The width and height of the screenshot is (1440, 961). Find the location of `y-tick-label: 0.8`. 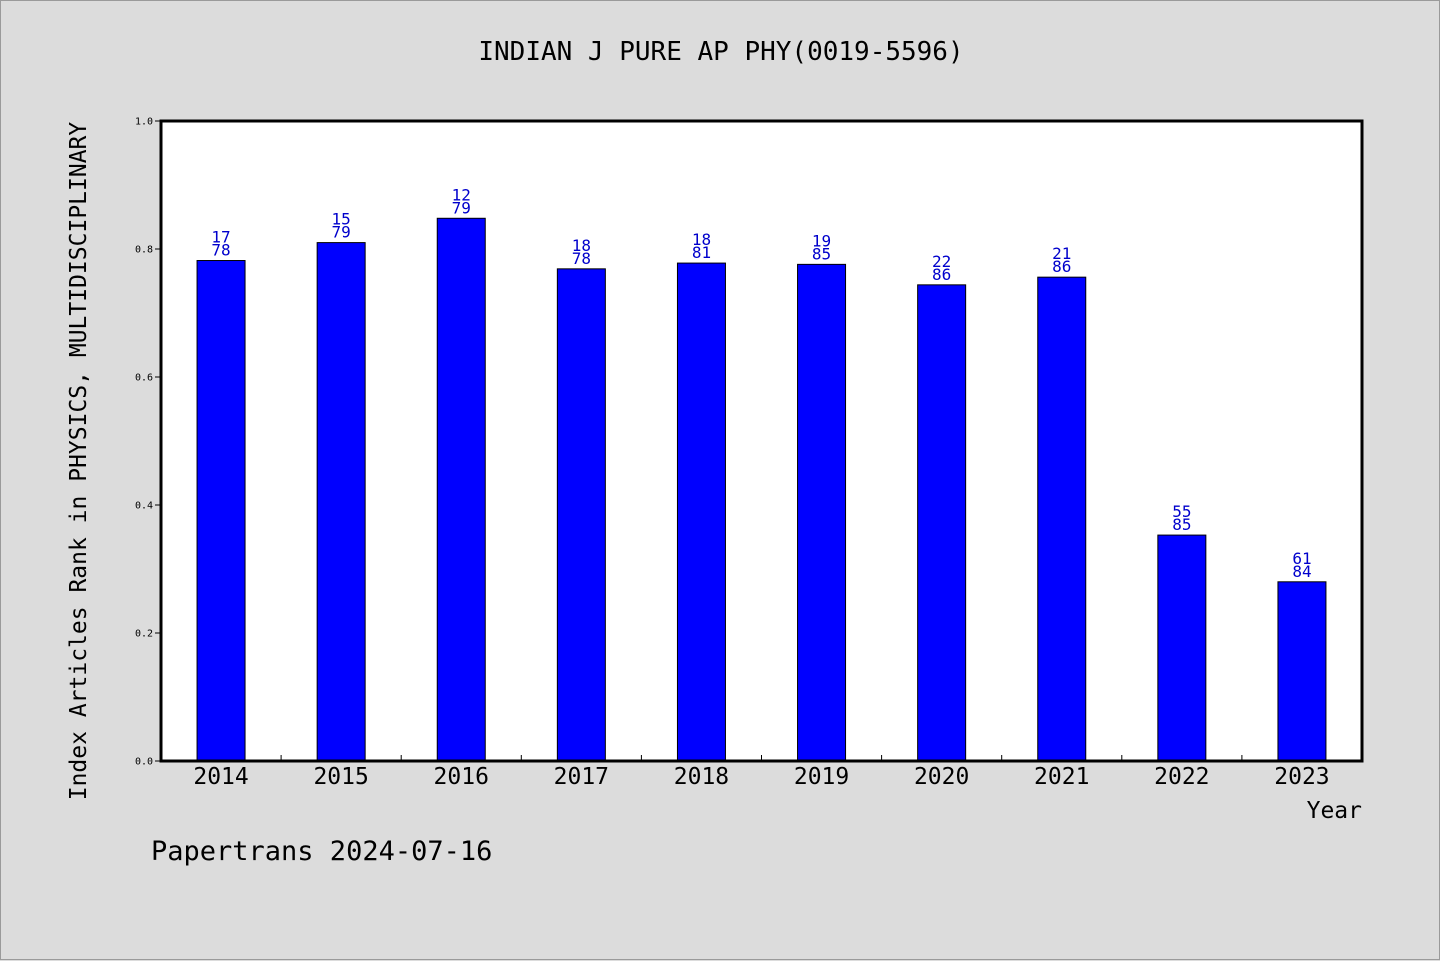

y-tick-label: 0.8 is located at coordinates (144, 250).